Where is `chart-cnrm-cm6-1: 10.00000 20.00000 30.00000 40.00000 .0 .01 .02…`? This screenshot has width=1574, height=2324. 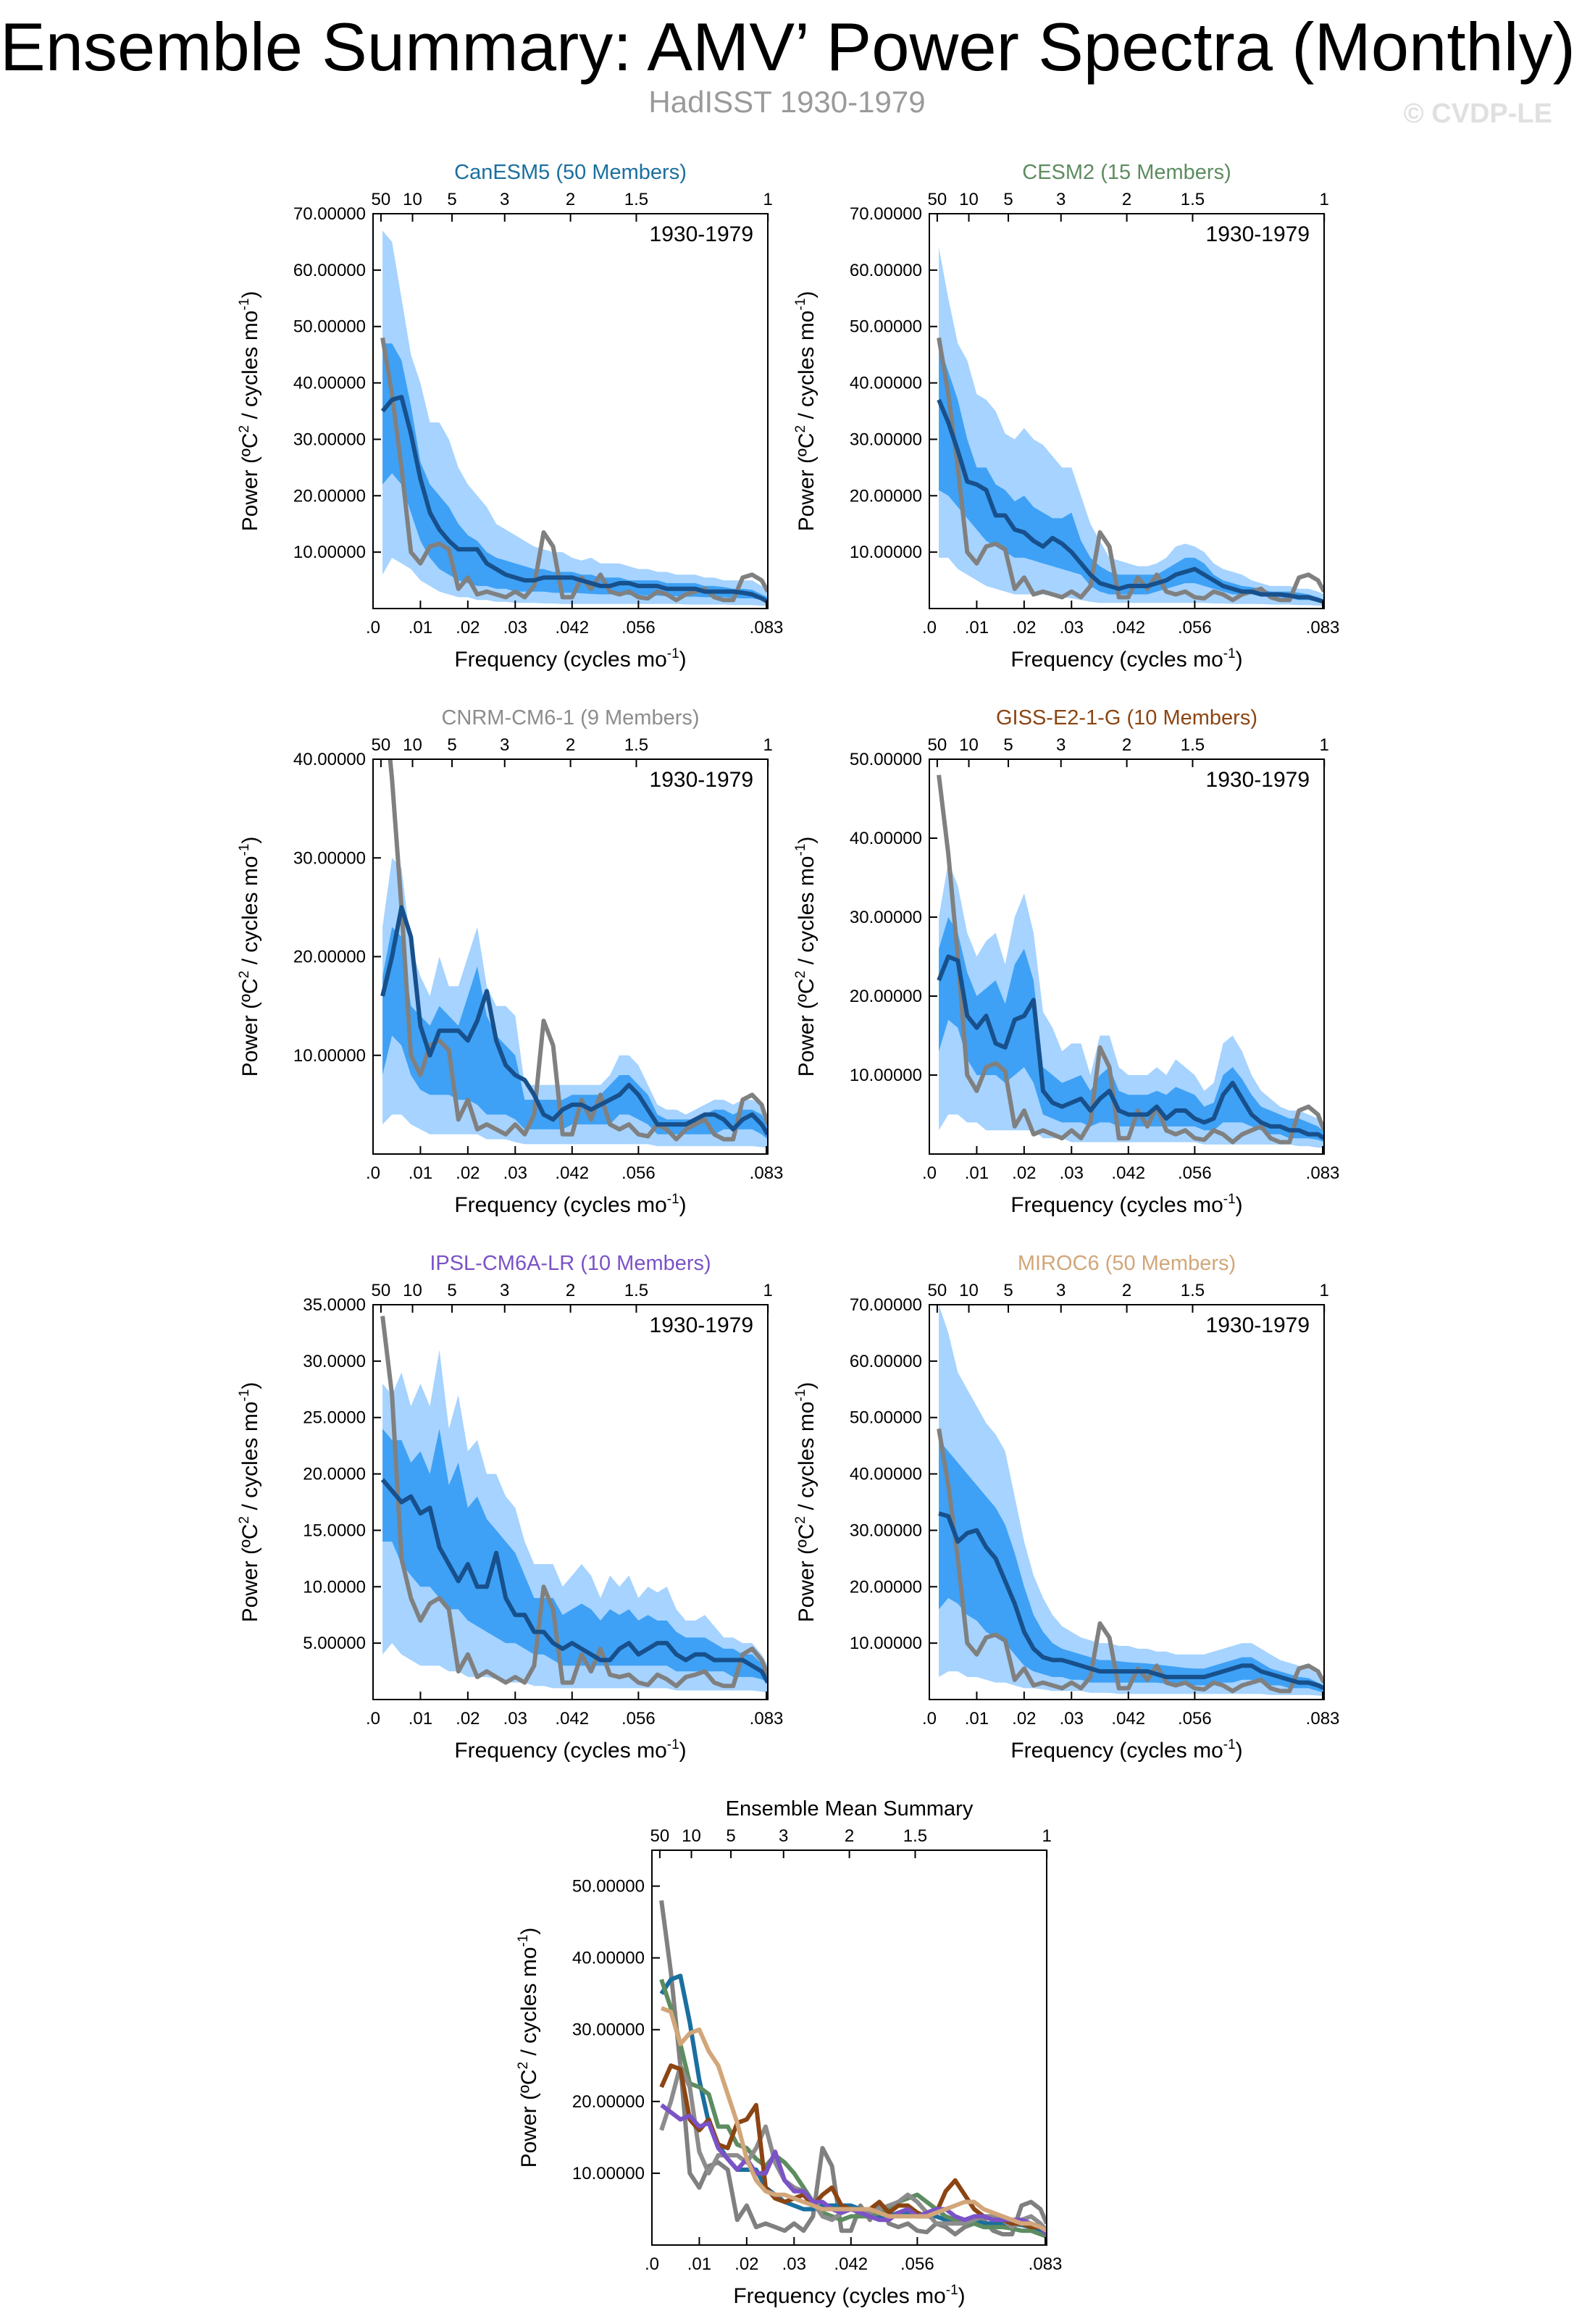
chart-cnrm-cm6-1: 10.00000 20.00000 30.00000 40.00000 .0 .01 .02… is located at coordinates (510, 962).